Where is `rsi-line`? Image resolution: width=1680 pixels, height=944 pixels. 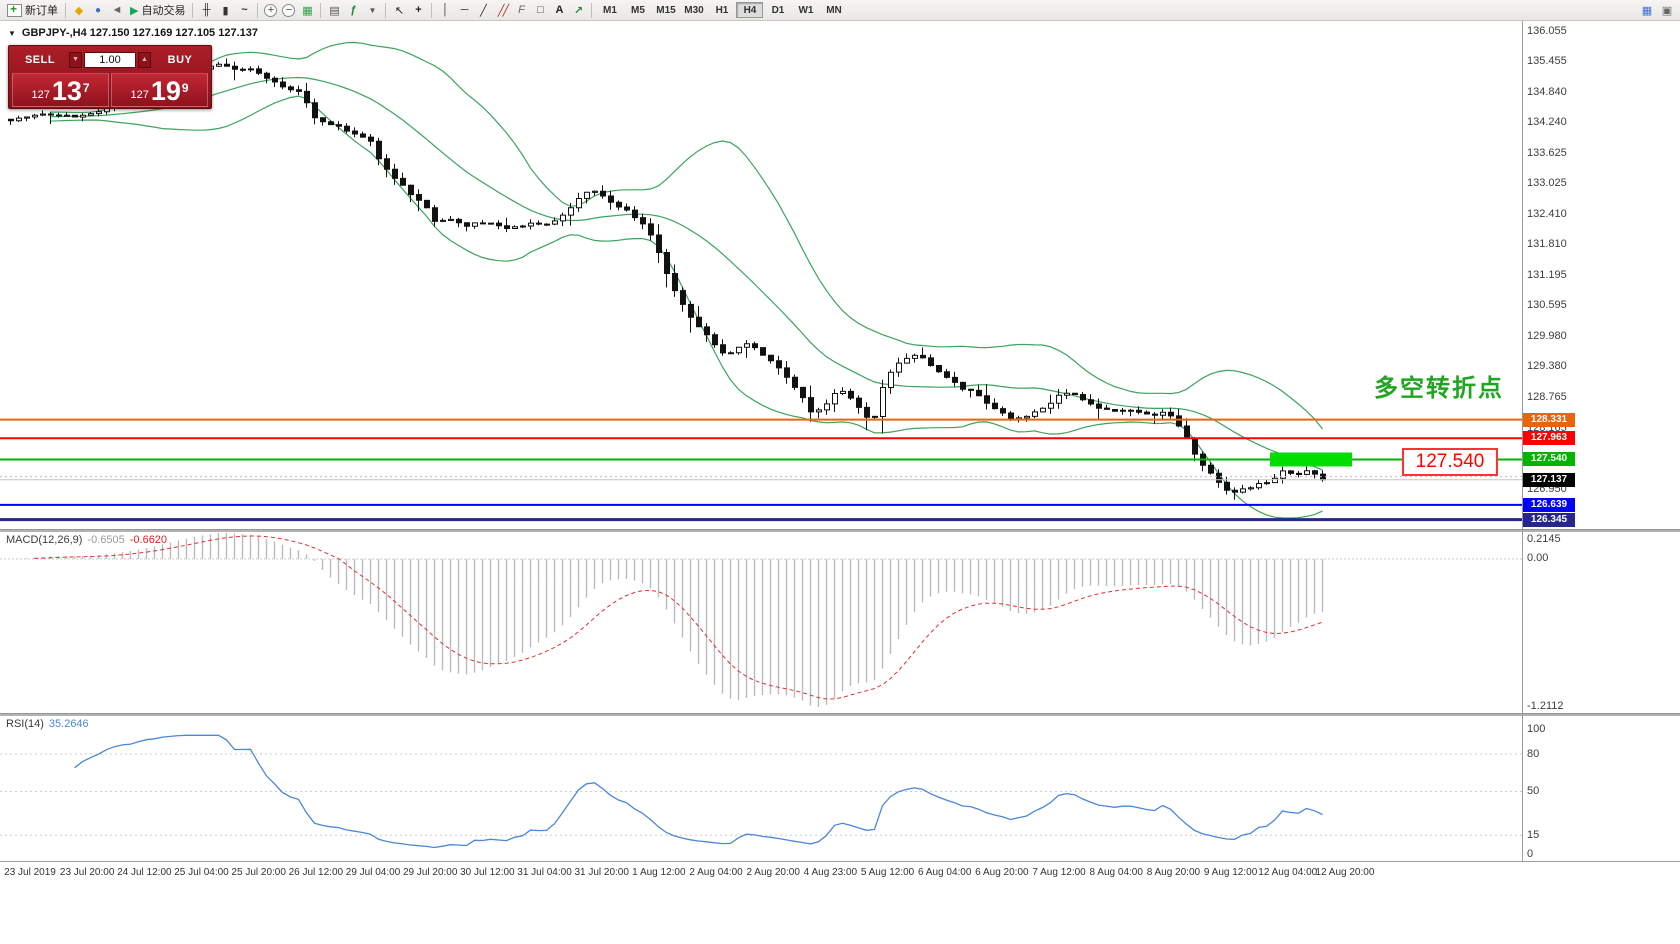 rsi-line is located at coordinates (698, 791).